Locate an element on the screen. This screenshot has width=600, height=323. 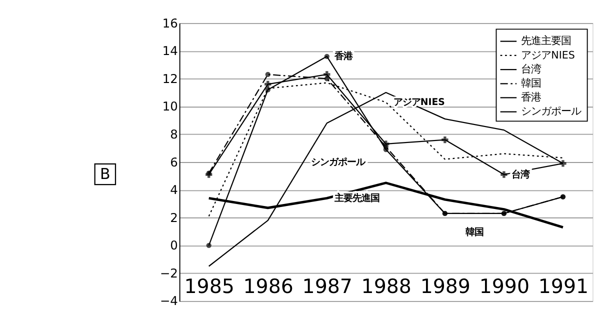
annotation: 台湾 is located at coordinates (520, 174).